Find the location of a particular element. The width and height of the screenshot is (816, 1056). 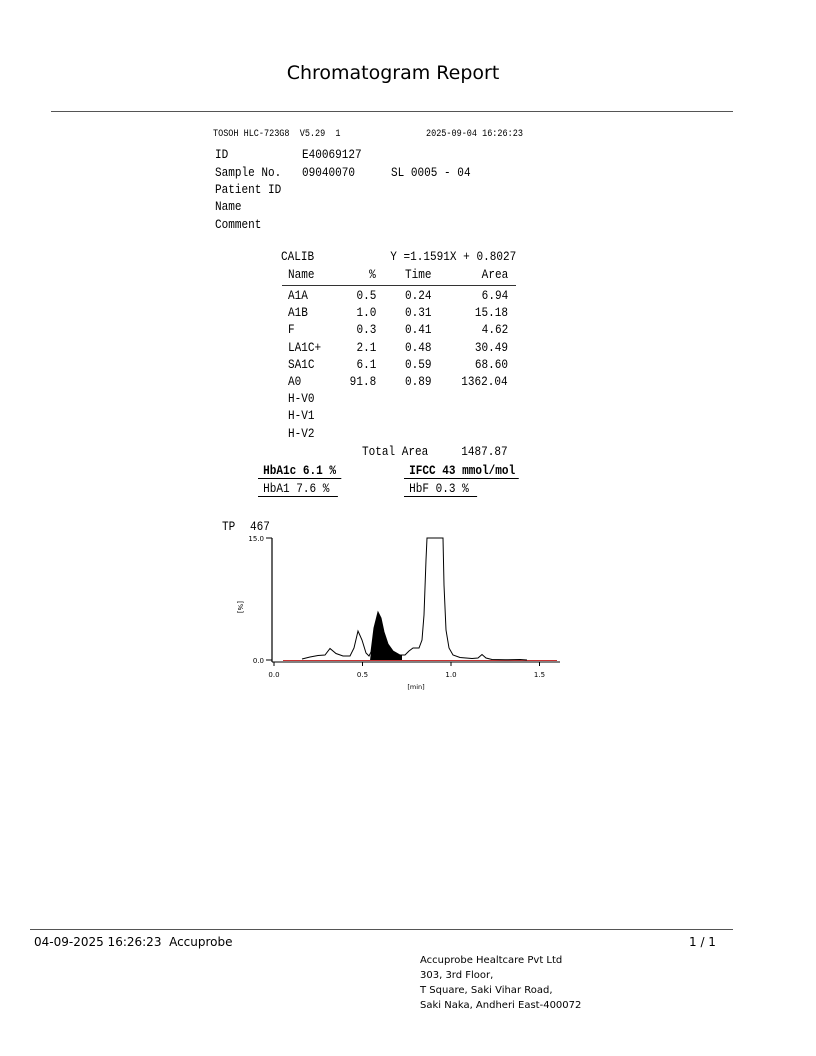

row-pct: 2.1 is located at coordinates (366, 347).